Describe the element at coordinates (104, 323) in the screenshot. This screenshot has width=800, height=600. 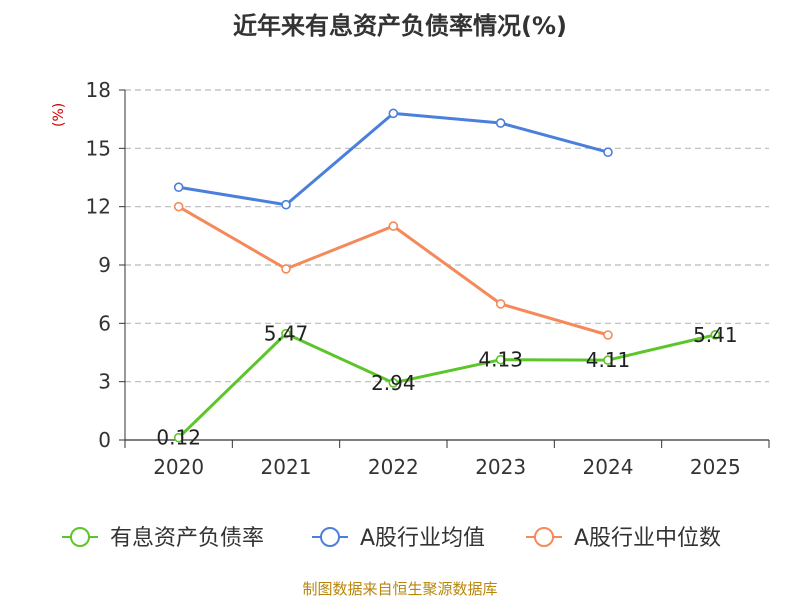
I see `y-tick-label: 6` at that location.